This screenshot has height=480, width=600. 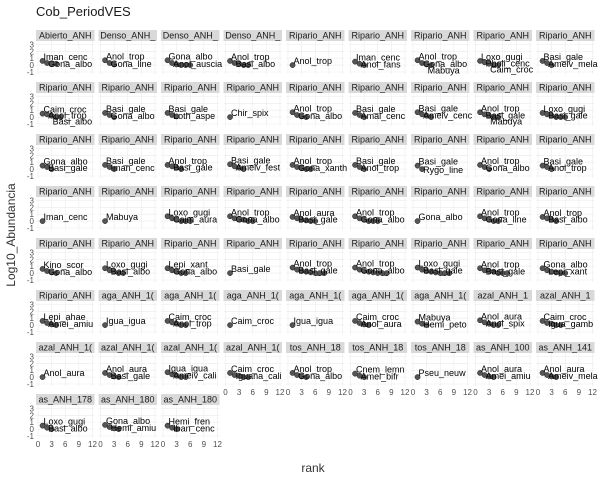 What do you see at coordinates (65, 317) in the screenshot?
I see `species-label: Lepi_ahae` at bounding box center [65, 317].